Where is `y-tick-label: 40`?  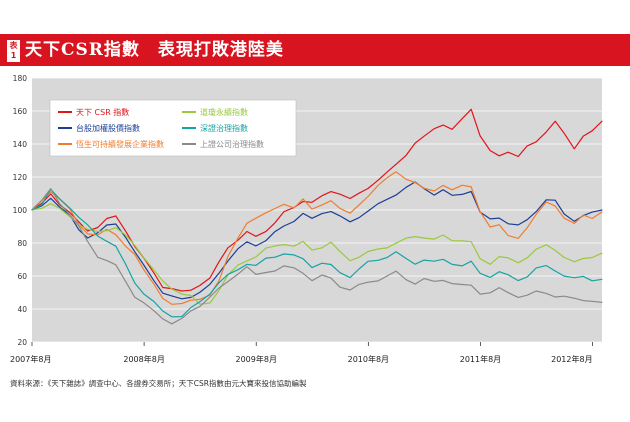
y-tick-label: 40 is located at coordinates (22, 309).